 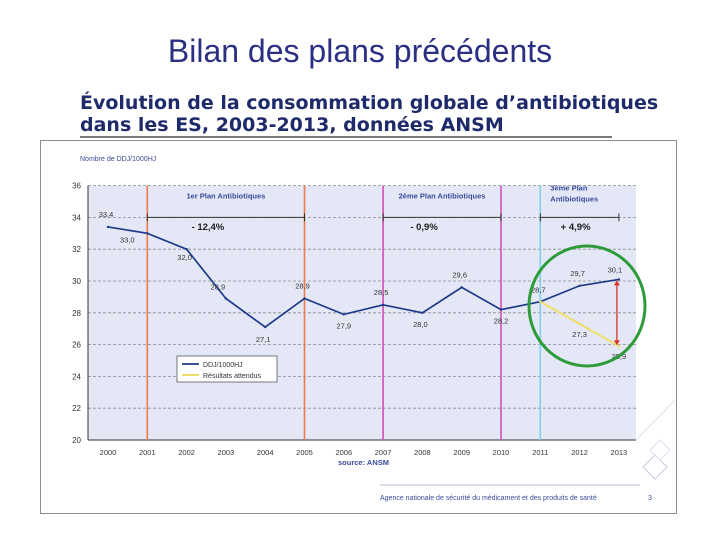 I want to click on data-label: 28,2, so click(x=501, y=321).